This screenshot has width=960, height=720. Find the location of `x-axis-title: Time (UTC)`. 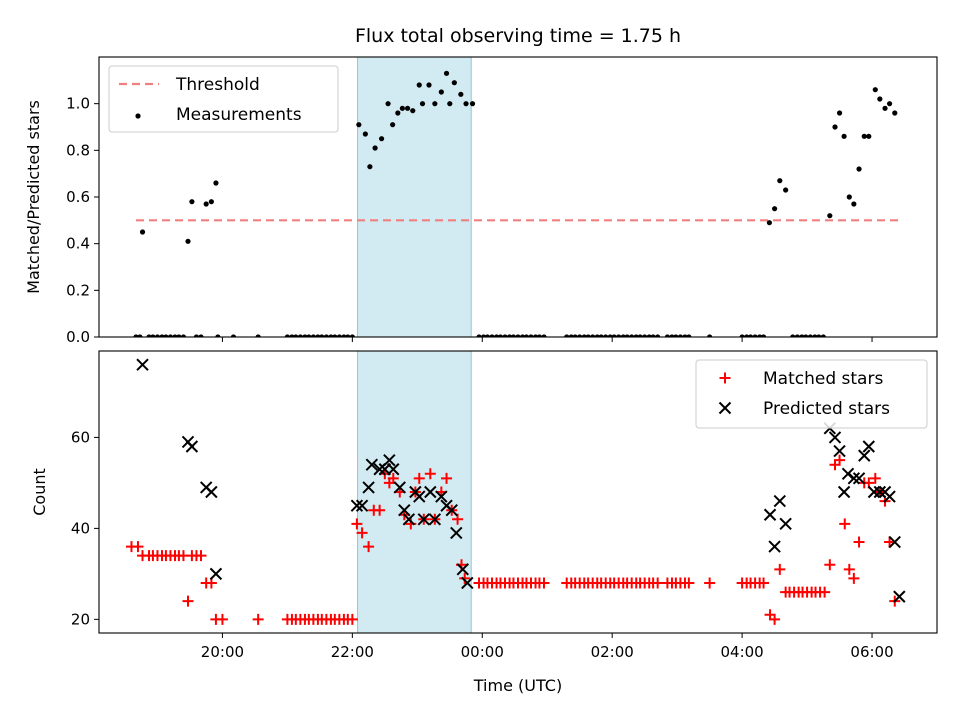

x-axis-title: Time (UTC) is located at coordinates (517, 685).